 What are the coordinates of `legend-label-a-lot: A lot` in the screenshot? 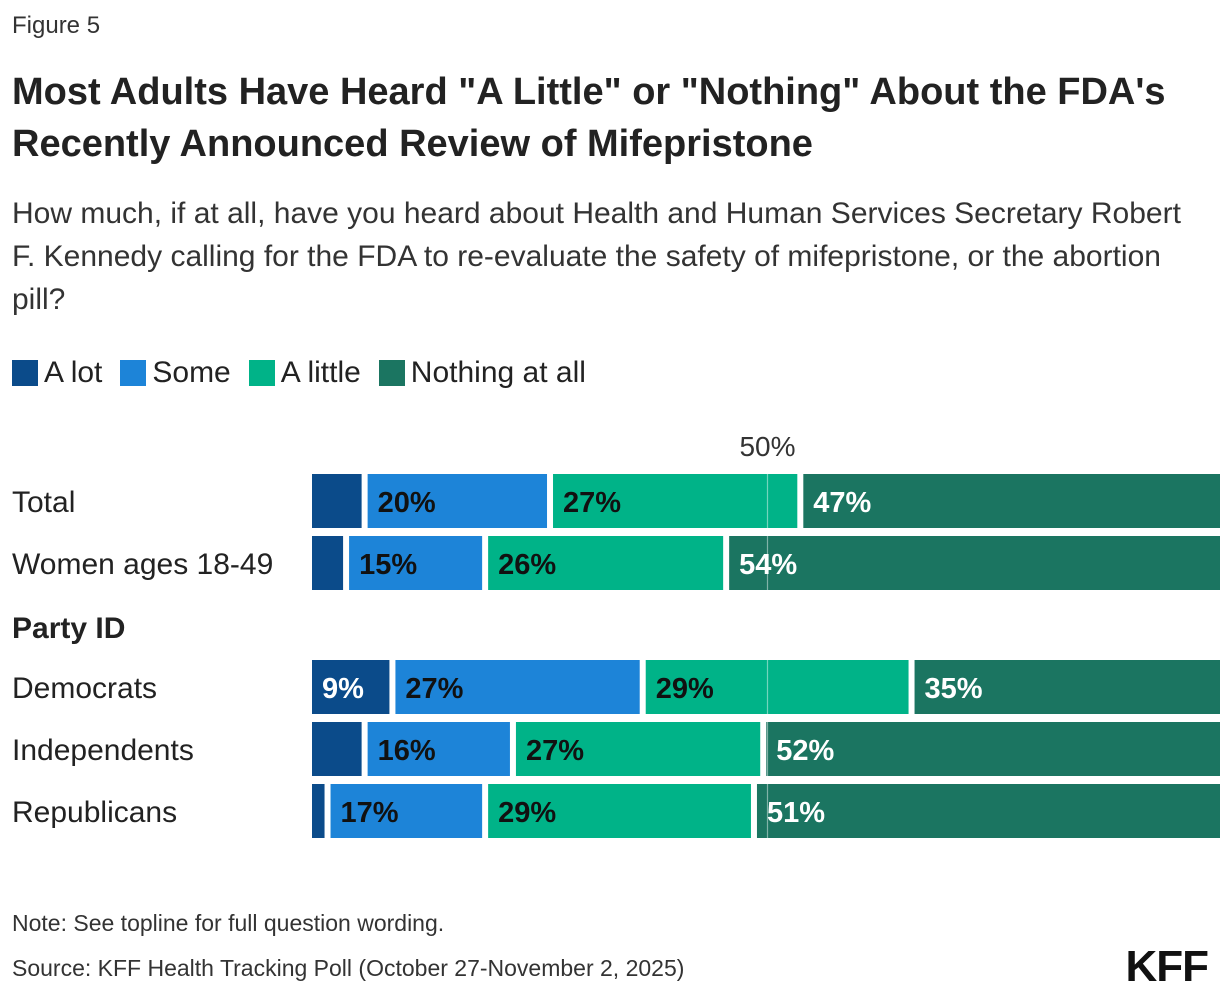 It's located at (73, 372).